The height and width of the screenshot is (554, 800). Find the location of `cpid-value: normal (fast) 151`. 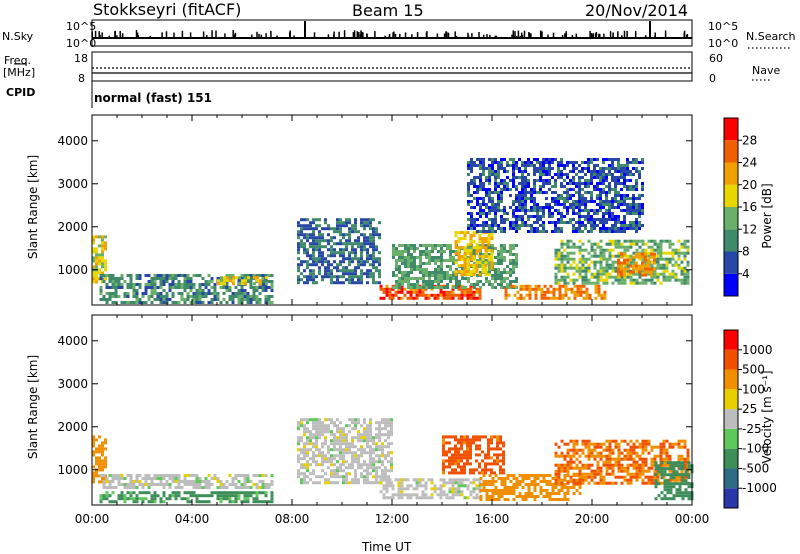

cpid-value: normal (fast) 151 is located at coordinates (153, 98).